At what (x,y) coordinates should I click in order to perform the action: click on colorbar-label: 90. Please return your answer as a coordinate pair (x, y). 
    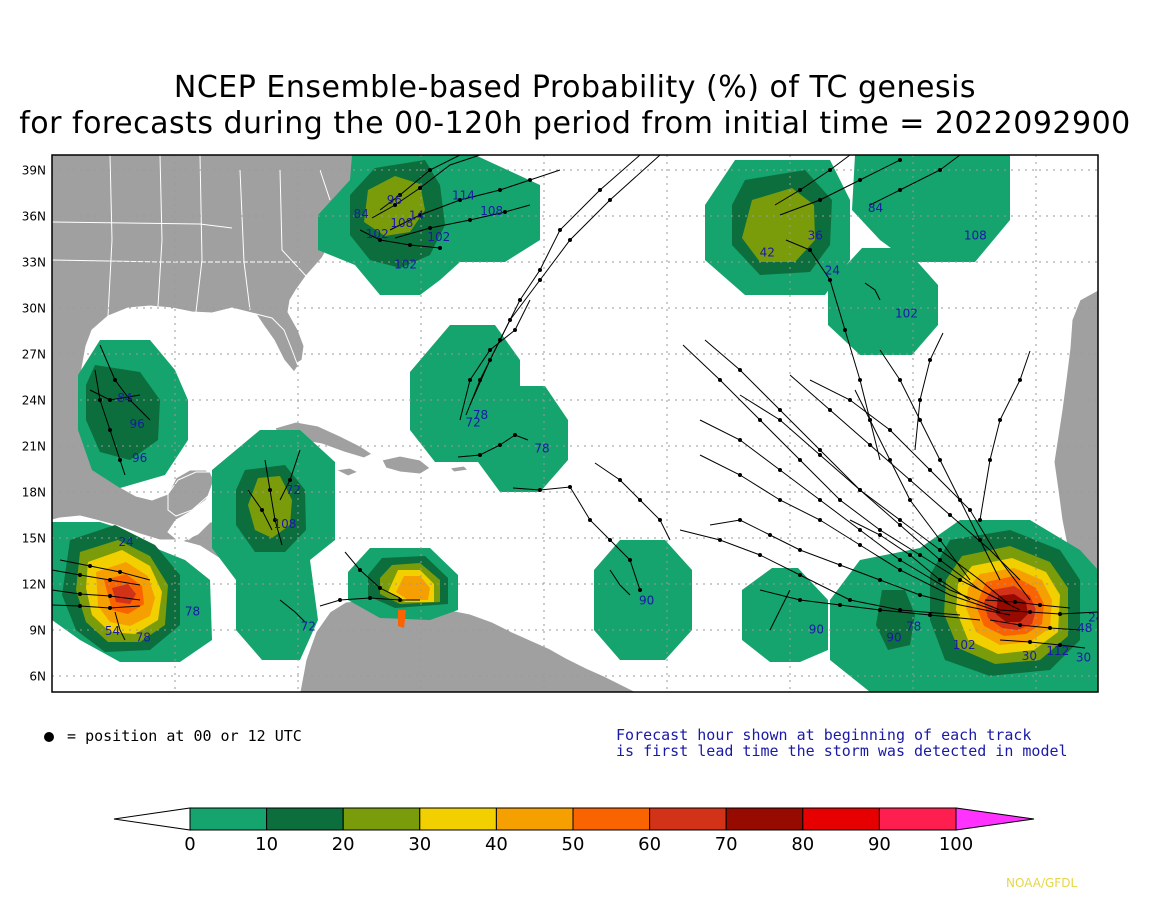
    Looking at the image, I should click on (879, 844).